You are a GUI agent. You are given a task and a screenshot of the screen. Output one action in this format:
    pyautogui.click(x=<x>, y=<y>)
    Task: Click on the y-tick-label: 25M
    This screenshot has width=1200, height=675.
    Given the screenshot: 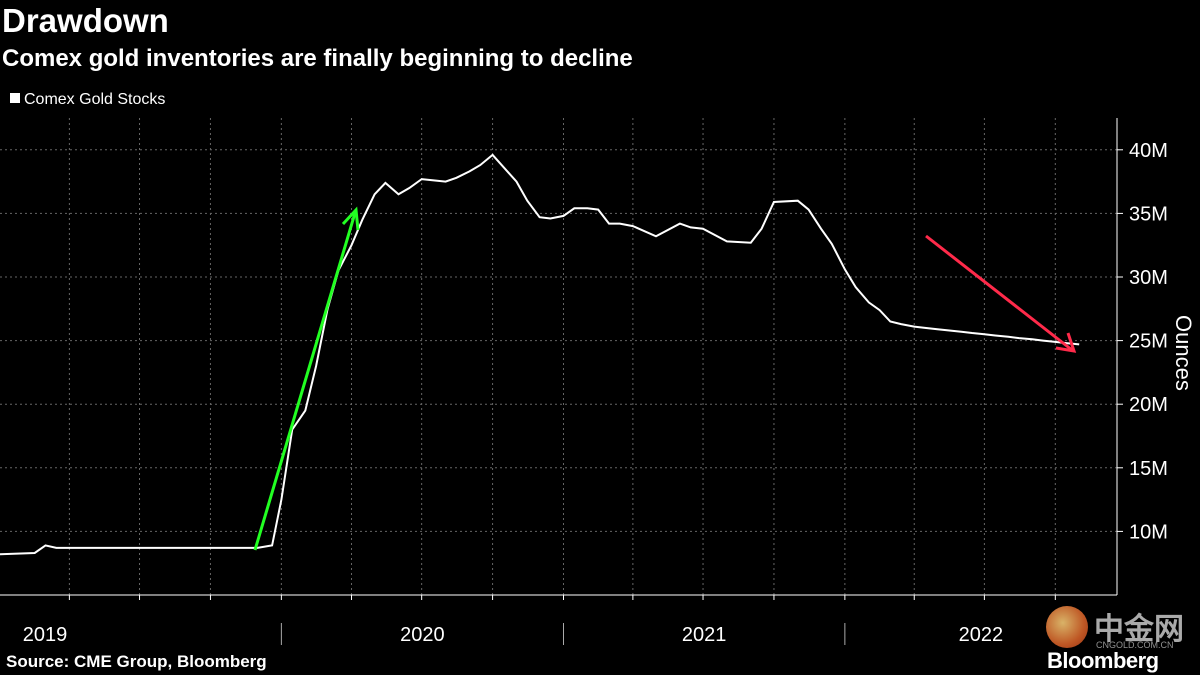 What is the action you would take?
    pyautogui.click(x=1148, y=342)
    